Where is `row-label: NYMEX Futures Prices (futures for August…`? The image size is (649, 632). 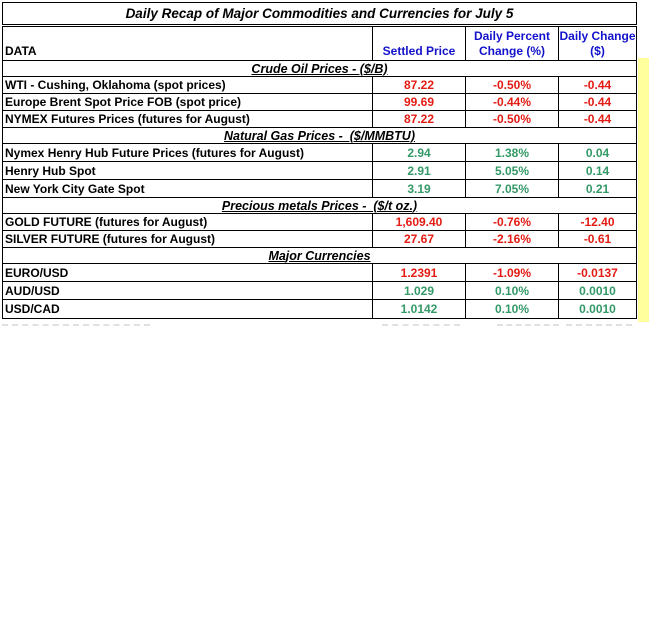 row-label: NYMEX Futures Prices (futures for August… is located at coordinates (188, 119).